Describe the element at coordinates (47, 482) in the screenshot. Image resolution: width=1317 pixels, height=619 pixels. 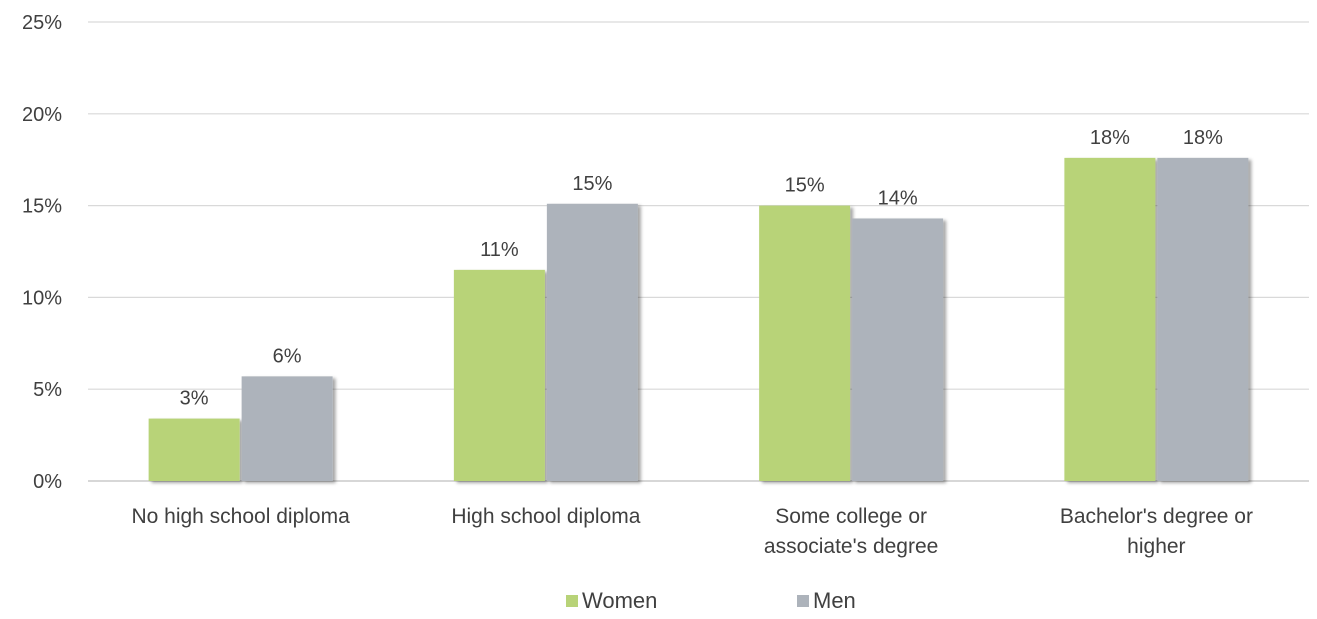
I see `y-tick-label: 0%` at that location.